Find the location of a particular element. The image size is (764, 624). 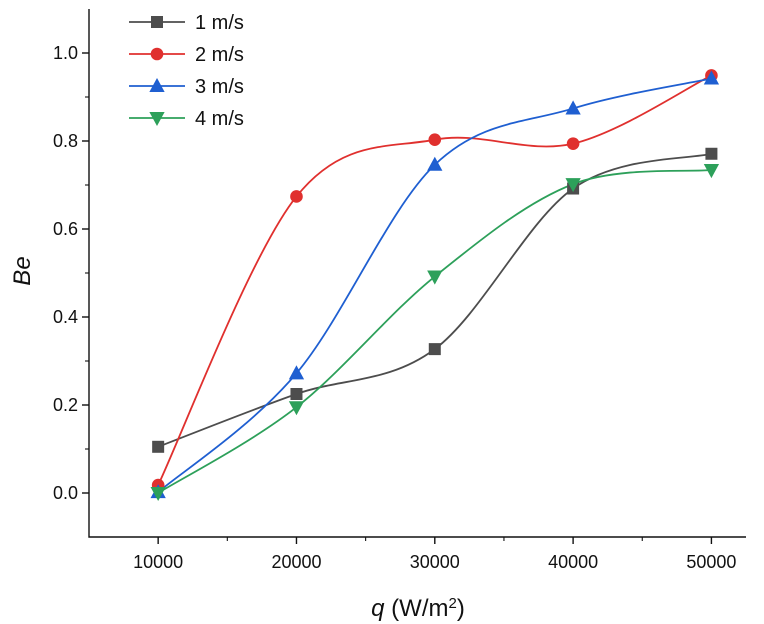

x-axis-title: q (W/m2) is located at coordinates (418, 609).